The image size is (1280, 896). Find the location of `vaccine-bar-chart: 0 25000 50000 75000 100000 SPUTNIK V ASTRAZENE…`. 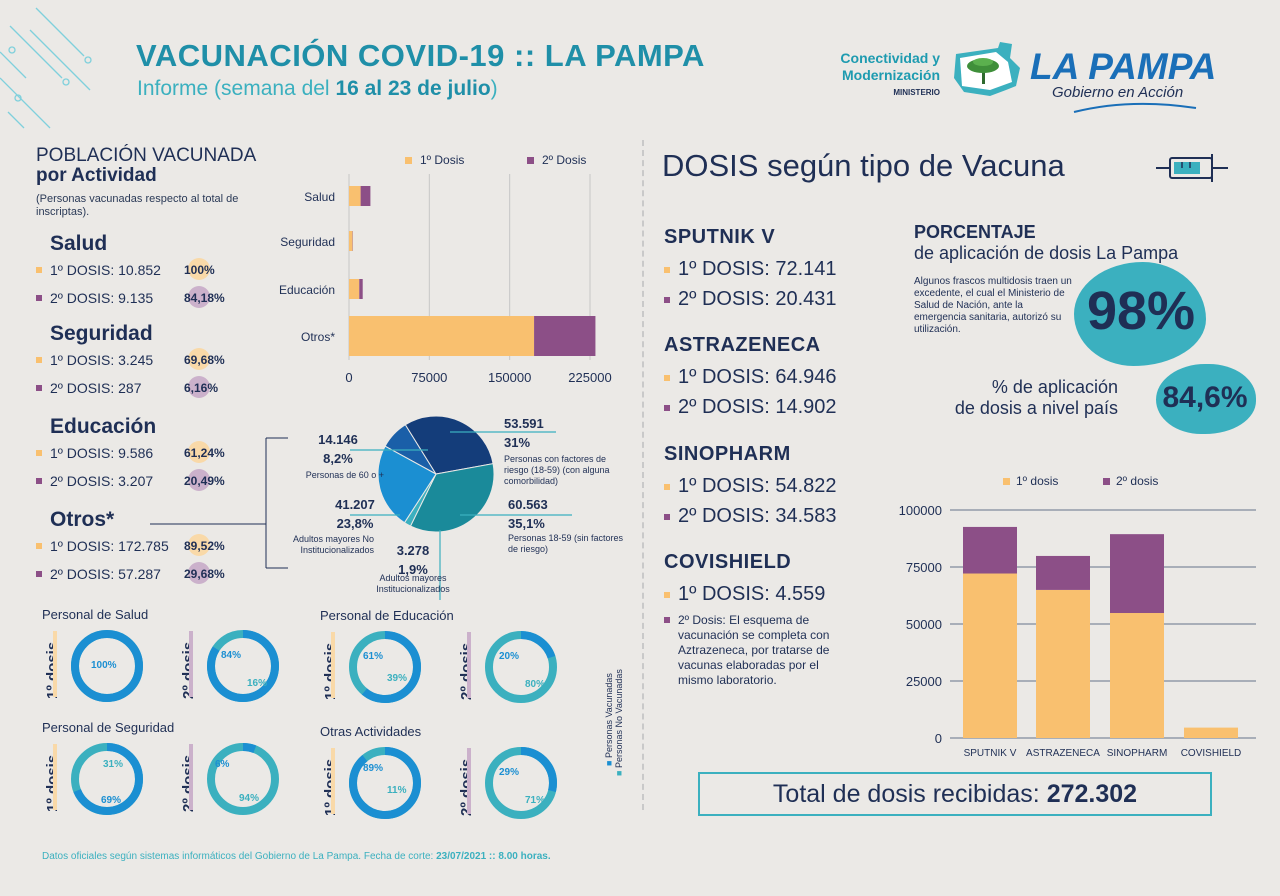

vaccine-bar-chart: 0 25000 50000 75000 100000 SPUTNIK V ASTRAZENE… is located at coordinates (1077, 616).